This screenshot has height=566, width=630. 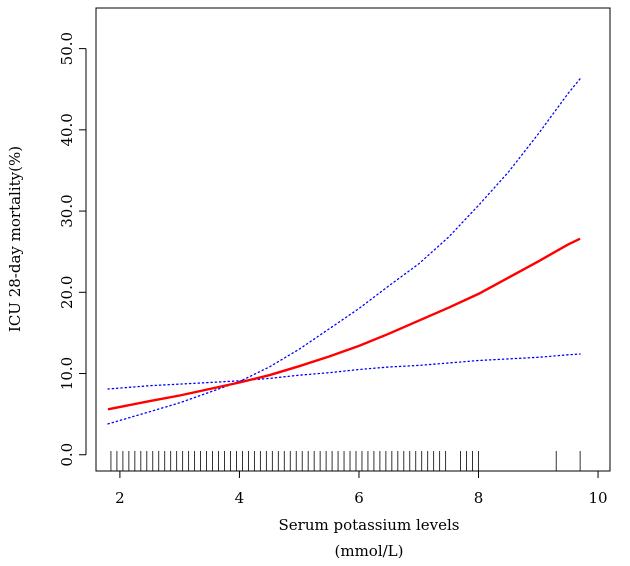 What do you see at coordinates (240, 498) in the screenshot?
I see `x-tick-label: 4` at bounding box center [240, 498].